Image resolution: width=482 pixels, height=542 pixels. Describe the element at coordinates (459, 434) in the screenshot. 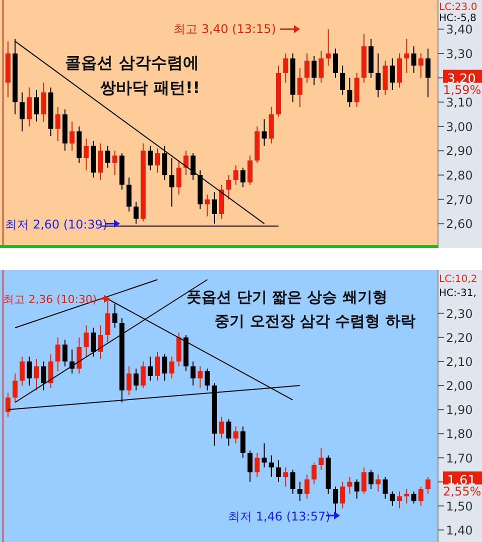

I see `y-tick-label: 1,80` at that location.